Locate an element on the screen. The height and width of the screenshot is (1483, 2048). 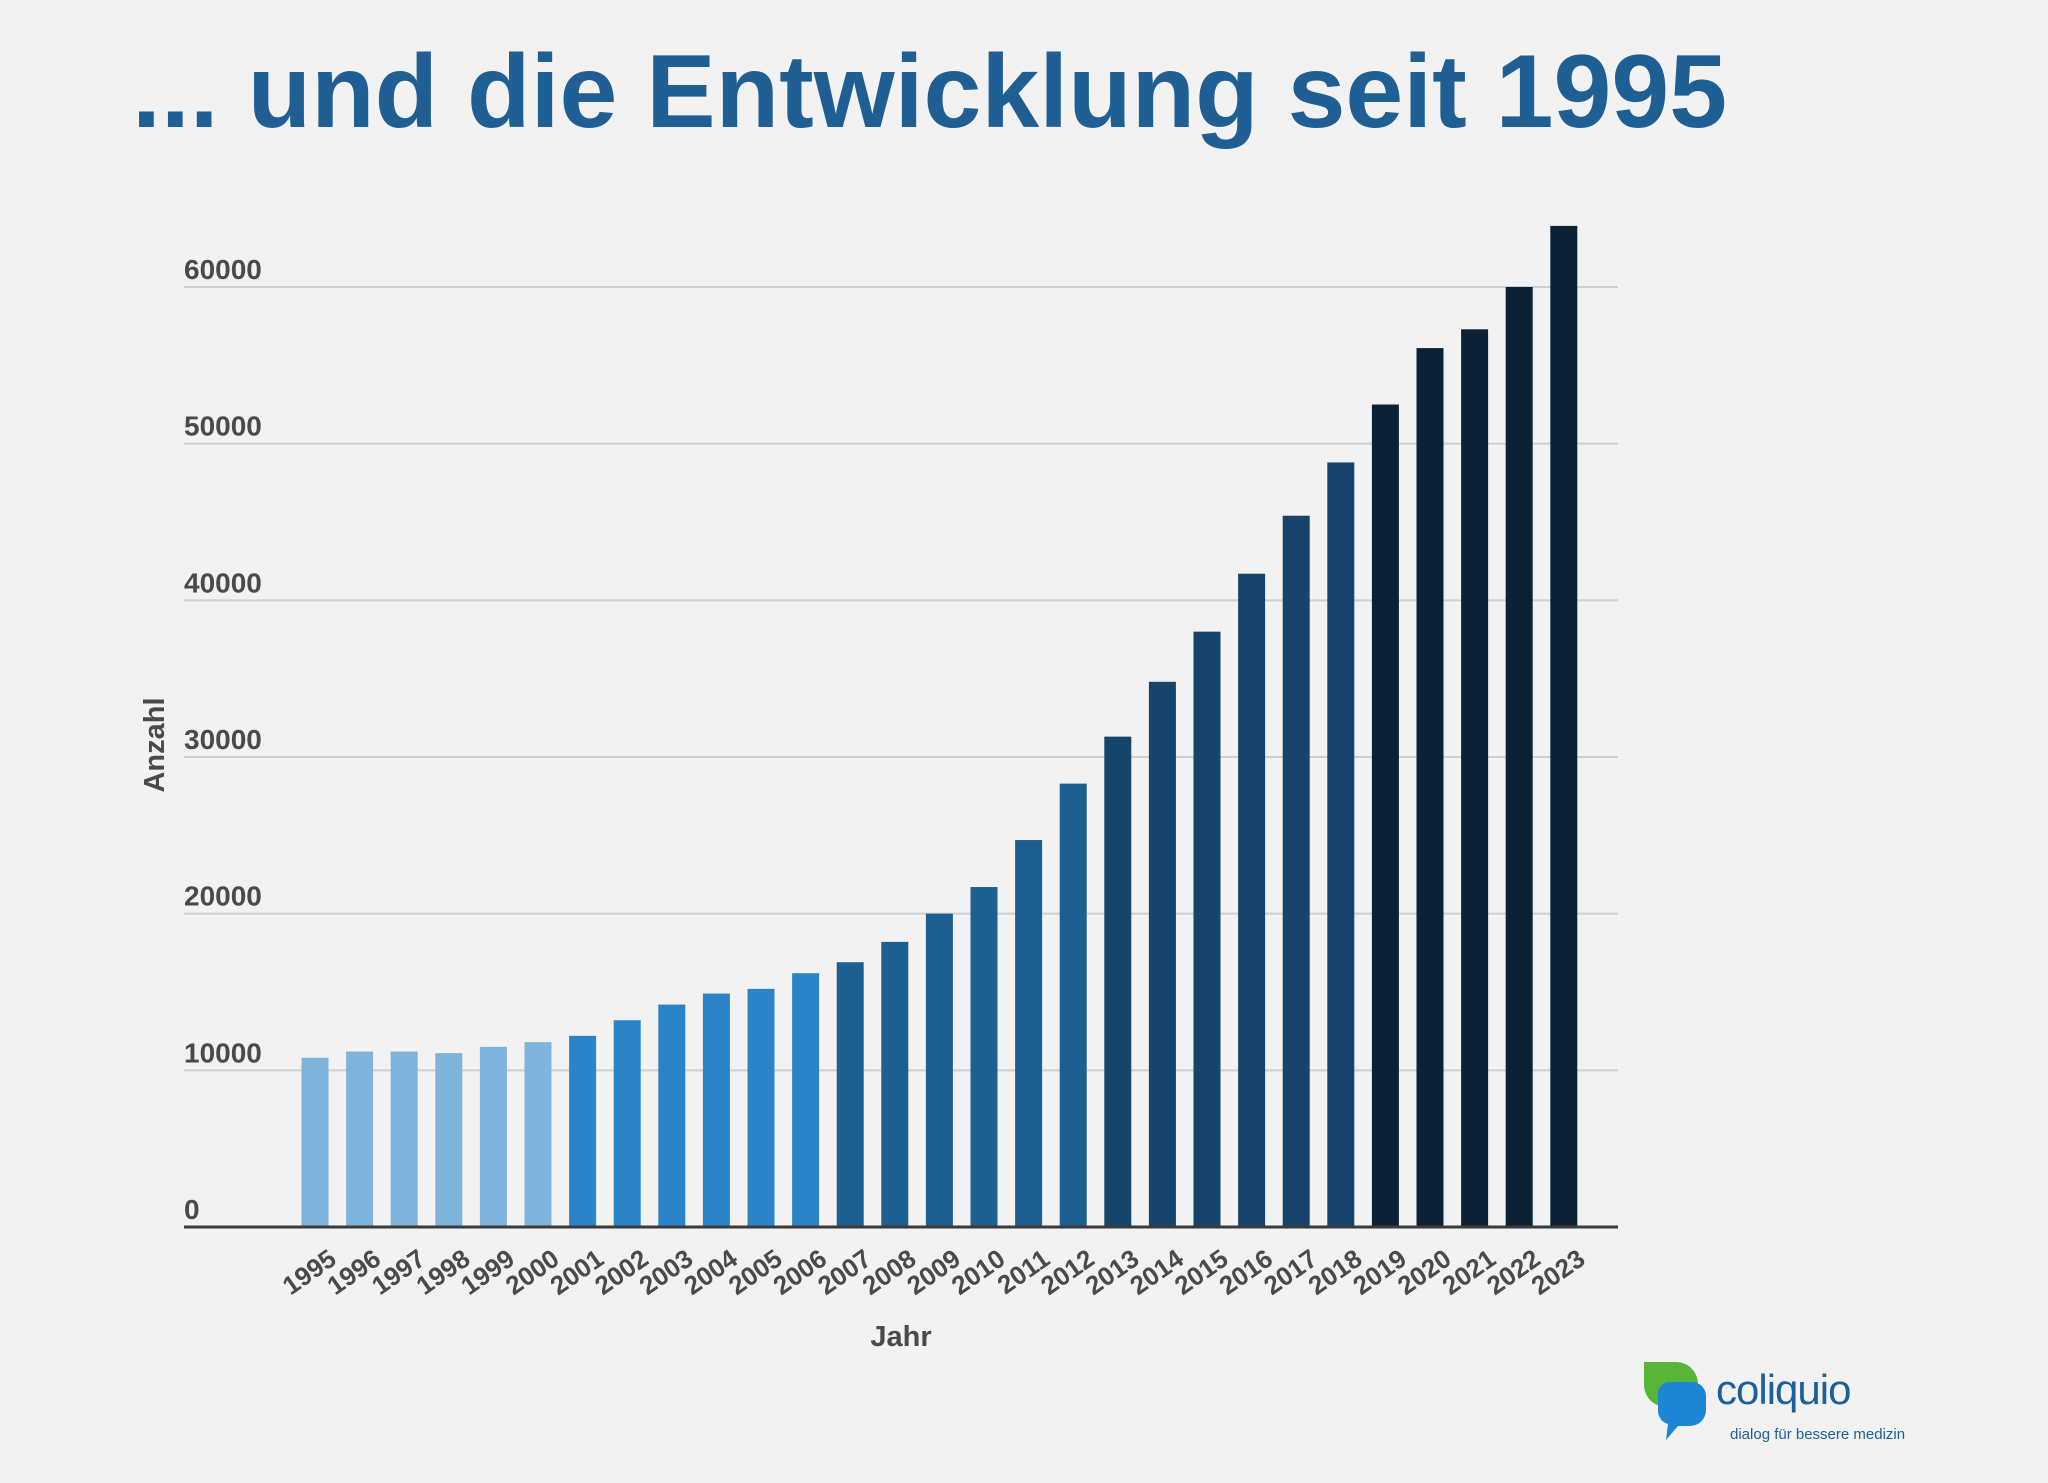
bar-2006 is located at coordinates (806, 1100).